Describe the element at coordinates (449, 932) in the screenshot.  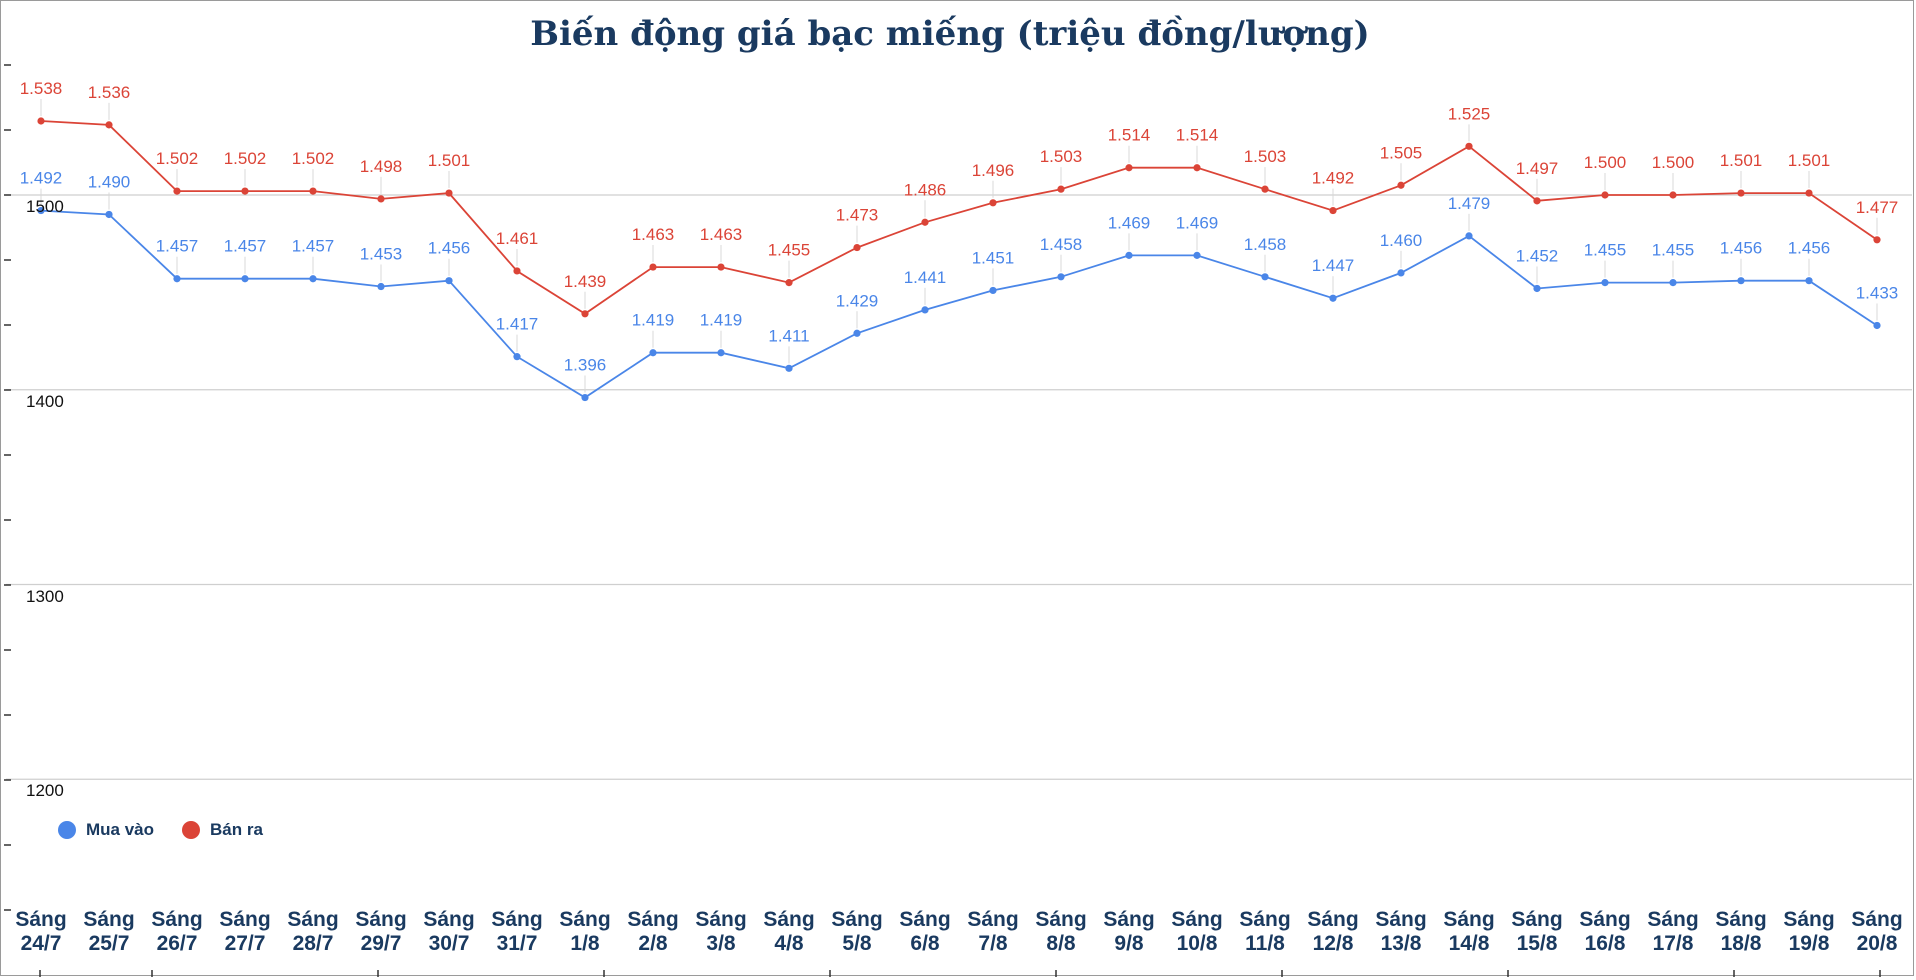
I see `x-tick-label: Sáng 30/7` at that location.